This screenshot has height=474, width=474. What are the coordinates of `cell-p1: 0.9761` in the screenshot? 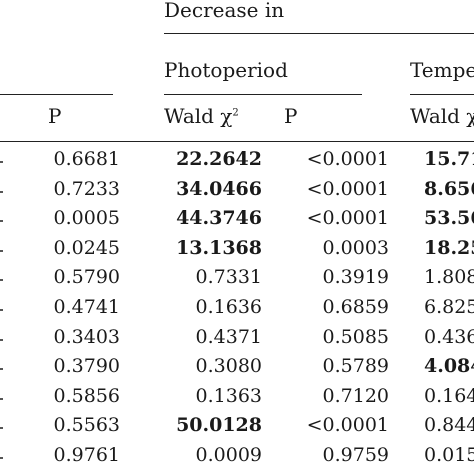 It's located at (86, 455).